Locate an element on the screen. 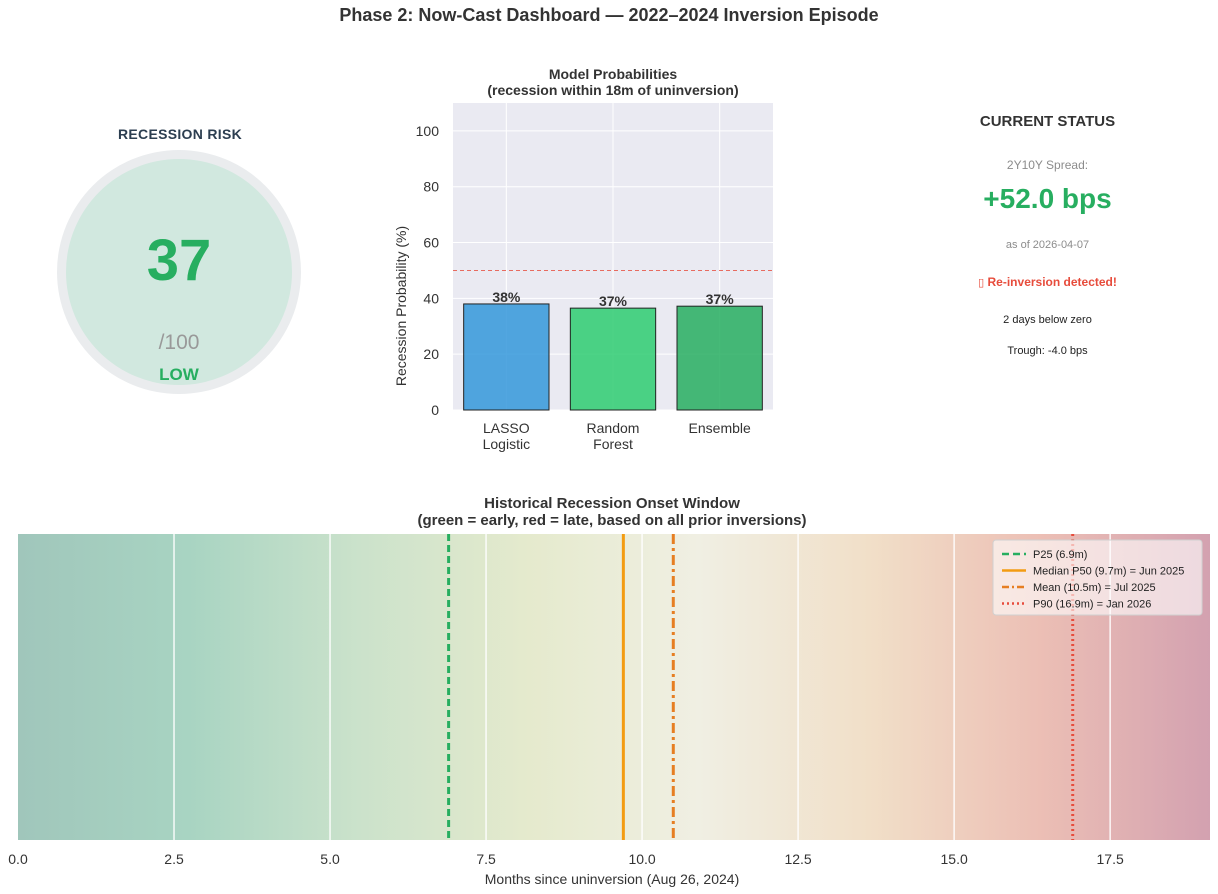 The width and height of the screenshot is (1218, 894). gauge-fill is located at coordinates (179, 272).